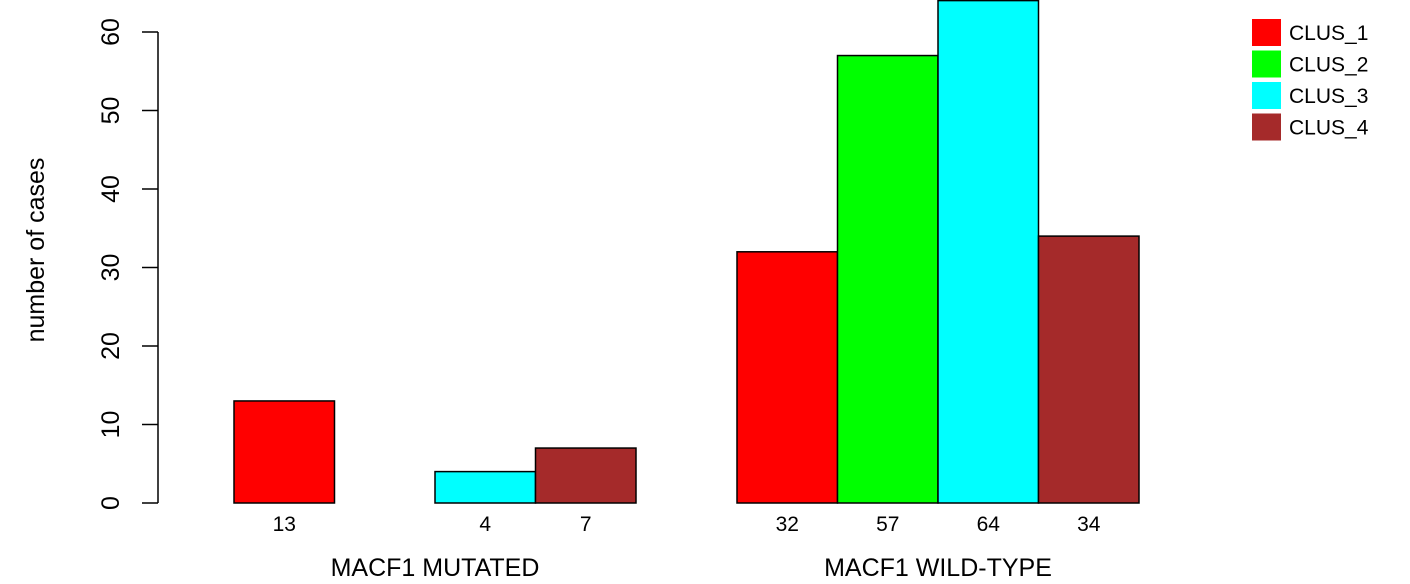 This screenshot has height=584, width=1410. What do you see at coordinates (787, 524) in the screenshot?
I see `bar-value-label: 32` at bounding box center [787, 524].